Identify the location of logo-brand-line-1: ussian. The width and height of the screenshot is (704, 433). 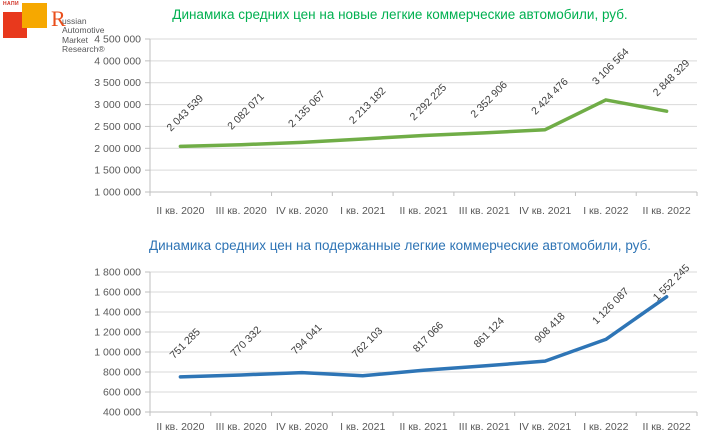
(74, 21).